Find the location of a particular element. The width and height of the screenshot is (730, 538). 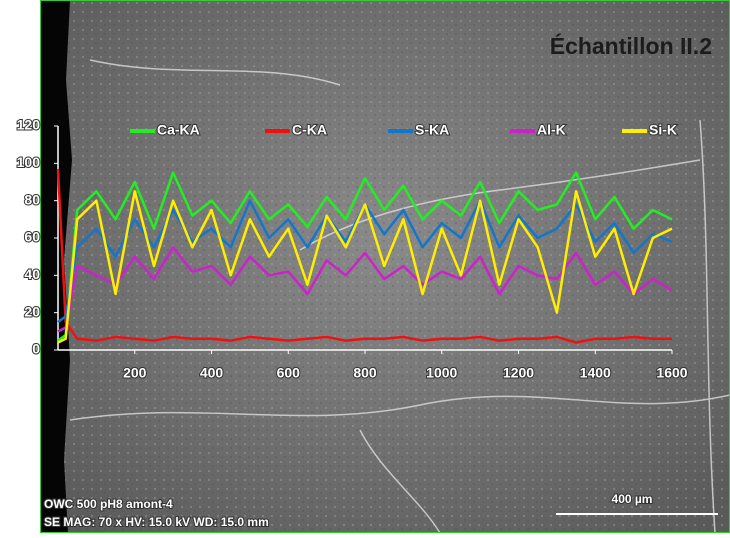

y-tick-label: 40 is located at coordinates (32, 274).